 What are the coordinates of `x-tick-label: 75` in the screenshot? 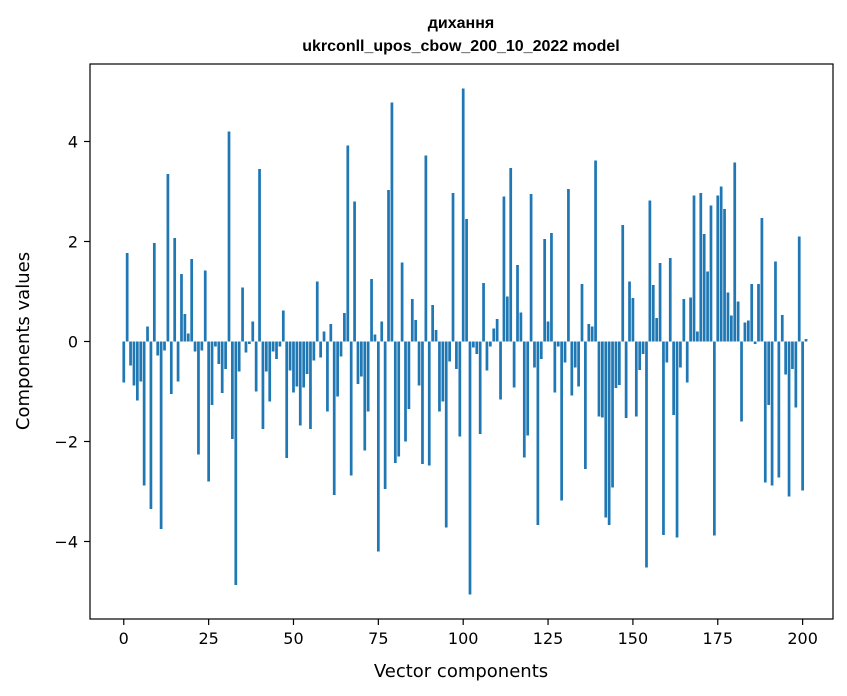 It's located at (378, 638).